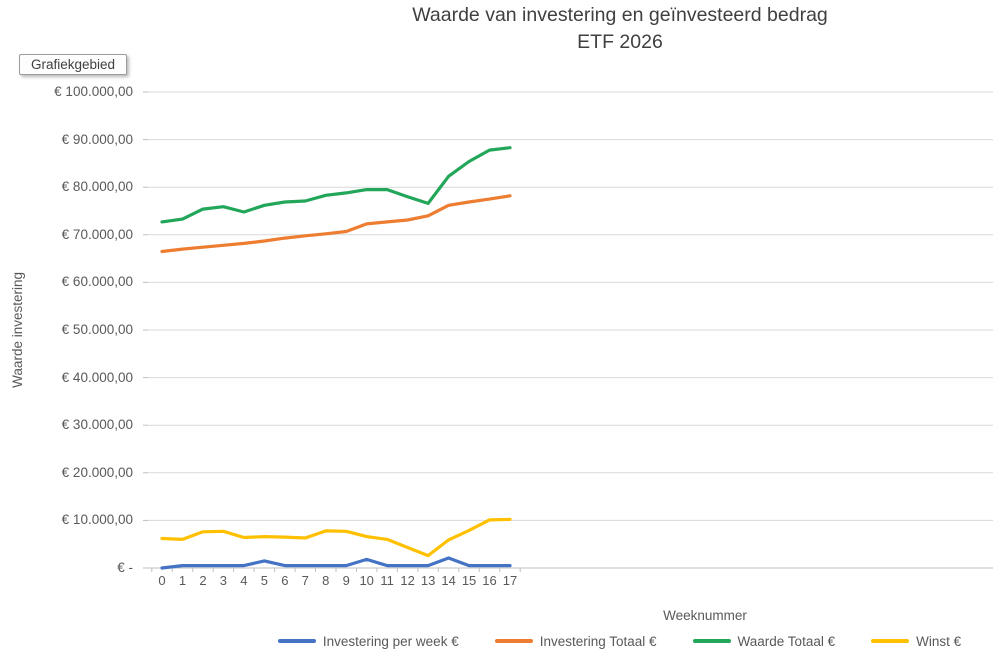  Describe the element at coordinates (264, 580) in the screenshot. I see `x-tick-label: 5` at that location.